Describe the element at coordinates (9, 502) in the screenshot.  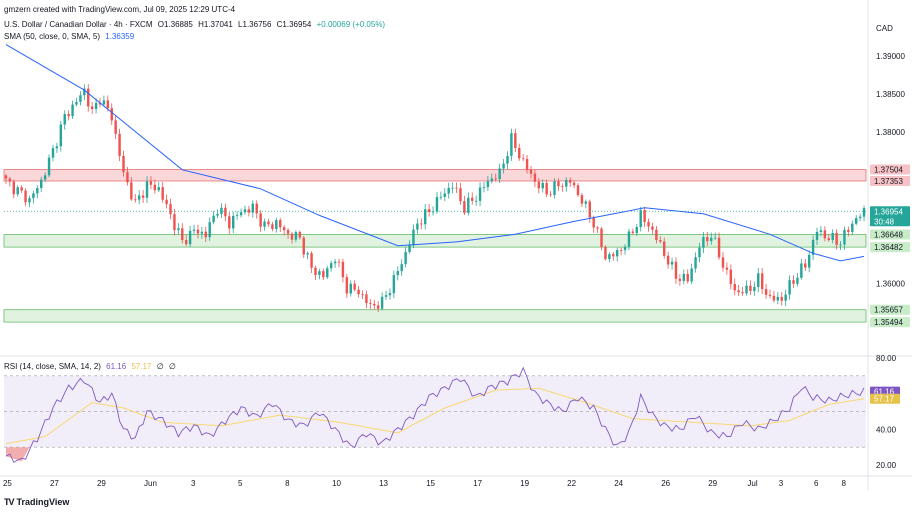
I see `tradingview-logo-icon: TV` at that location.